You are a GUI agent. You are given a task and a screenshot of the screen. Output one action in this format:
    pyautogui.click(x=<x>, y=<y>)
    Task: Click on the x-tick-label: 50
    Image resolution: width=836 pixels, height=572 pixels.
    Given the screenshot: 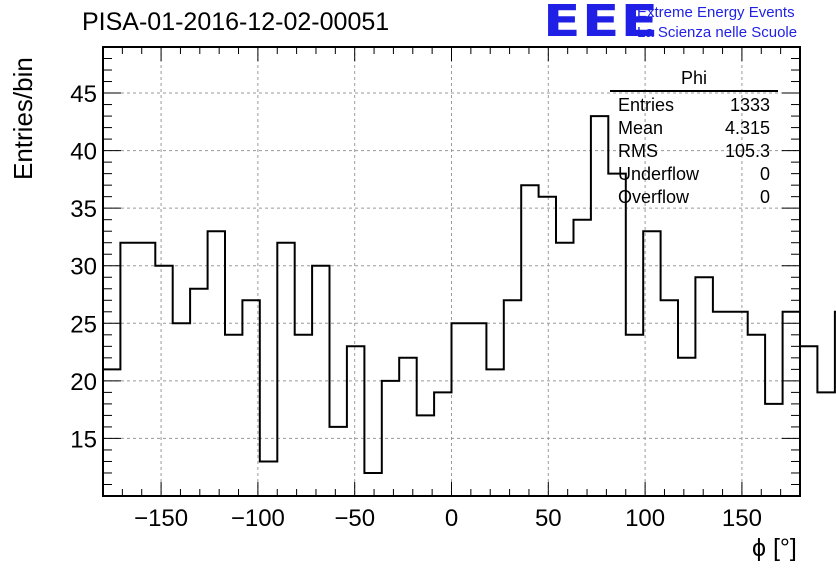 What is the action you would take?
    pyautogui.click(x=548, y=518)
    